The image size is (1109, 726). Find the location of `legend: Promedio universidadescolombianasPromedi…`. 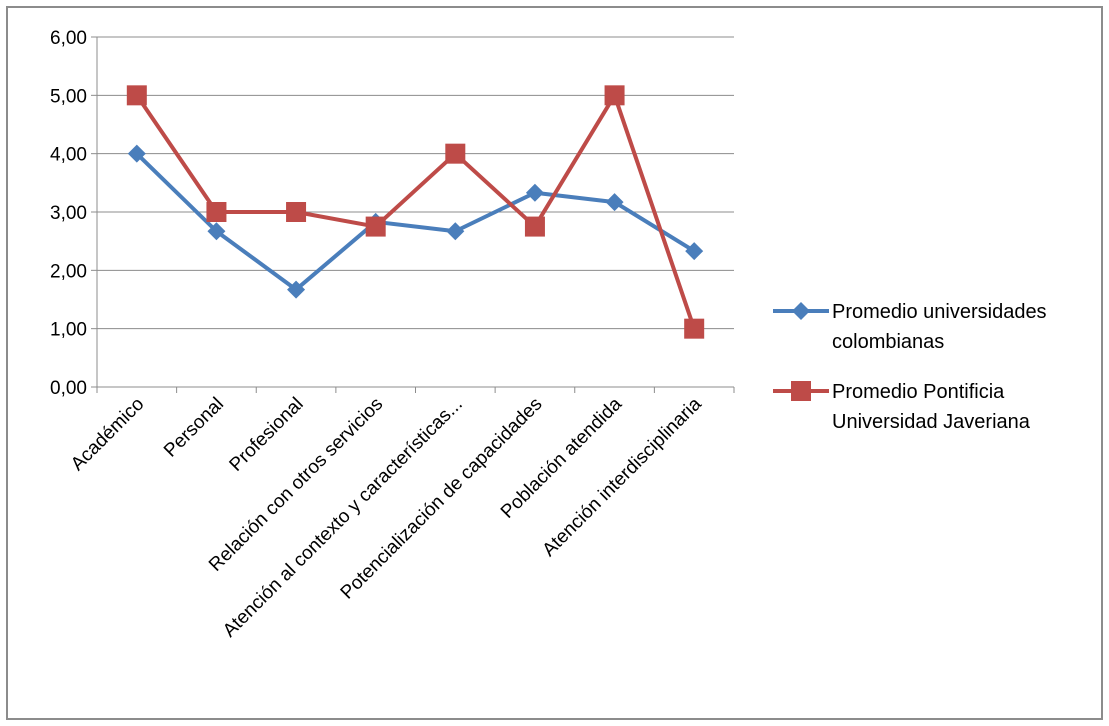

legend: Promedio universidadescolombianasPromedi… is located at coordinates (910, 367).